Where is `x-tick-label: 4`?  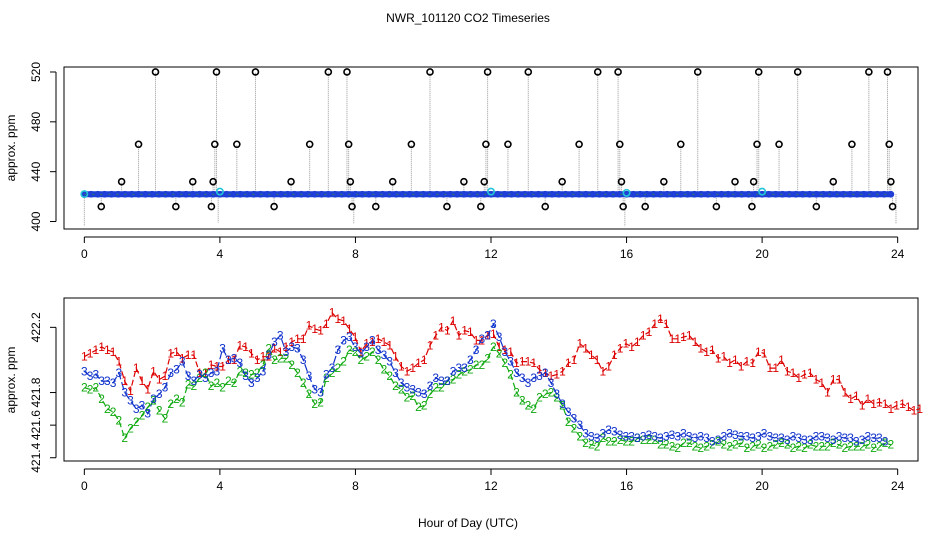 x-tick-label: 4 is located at coordinates (220, 254).